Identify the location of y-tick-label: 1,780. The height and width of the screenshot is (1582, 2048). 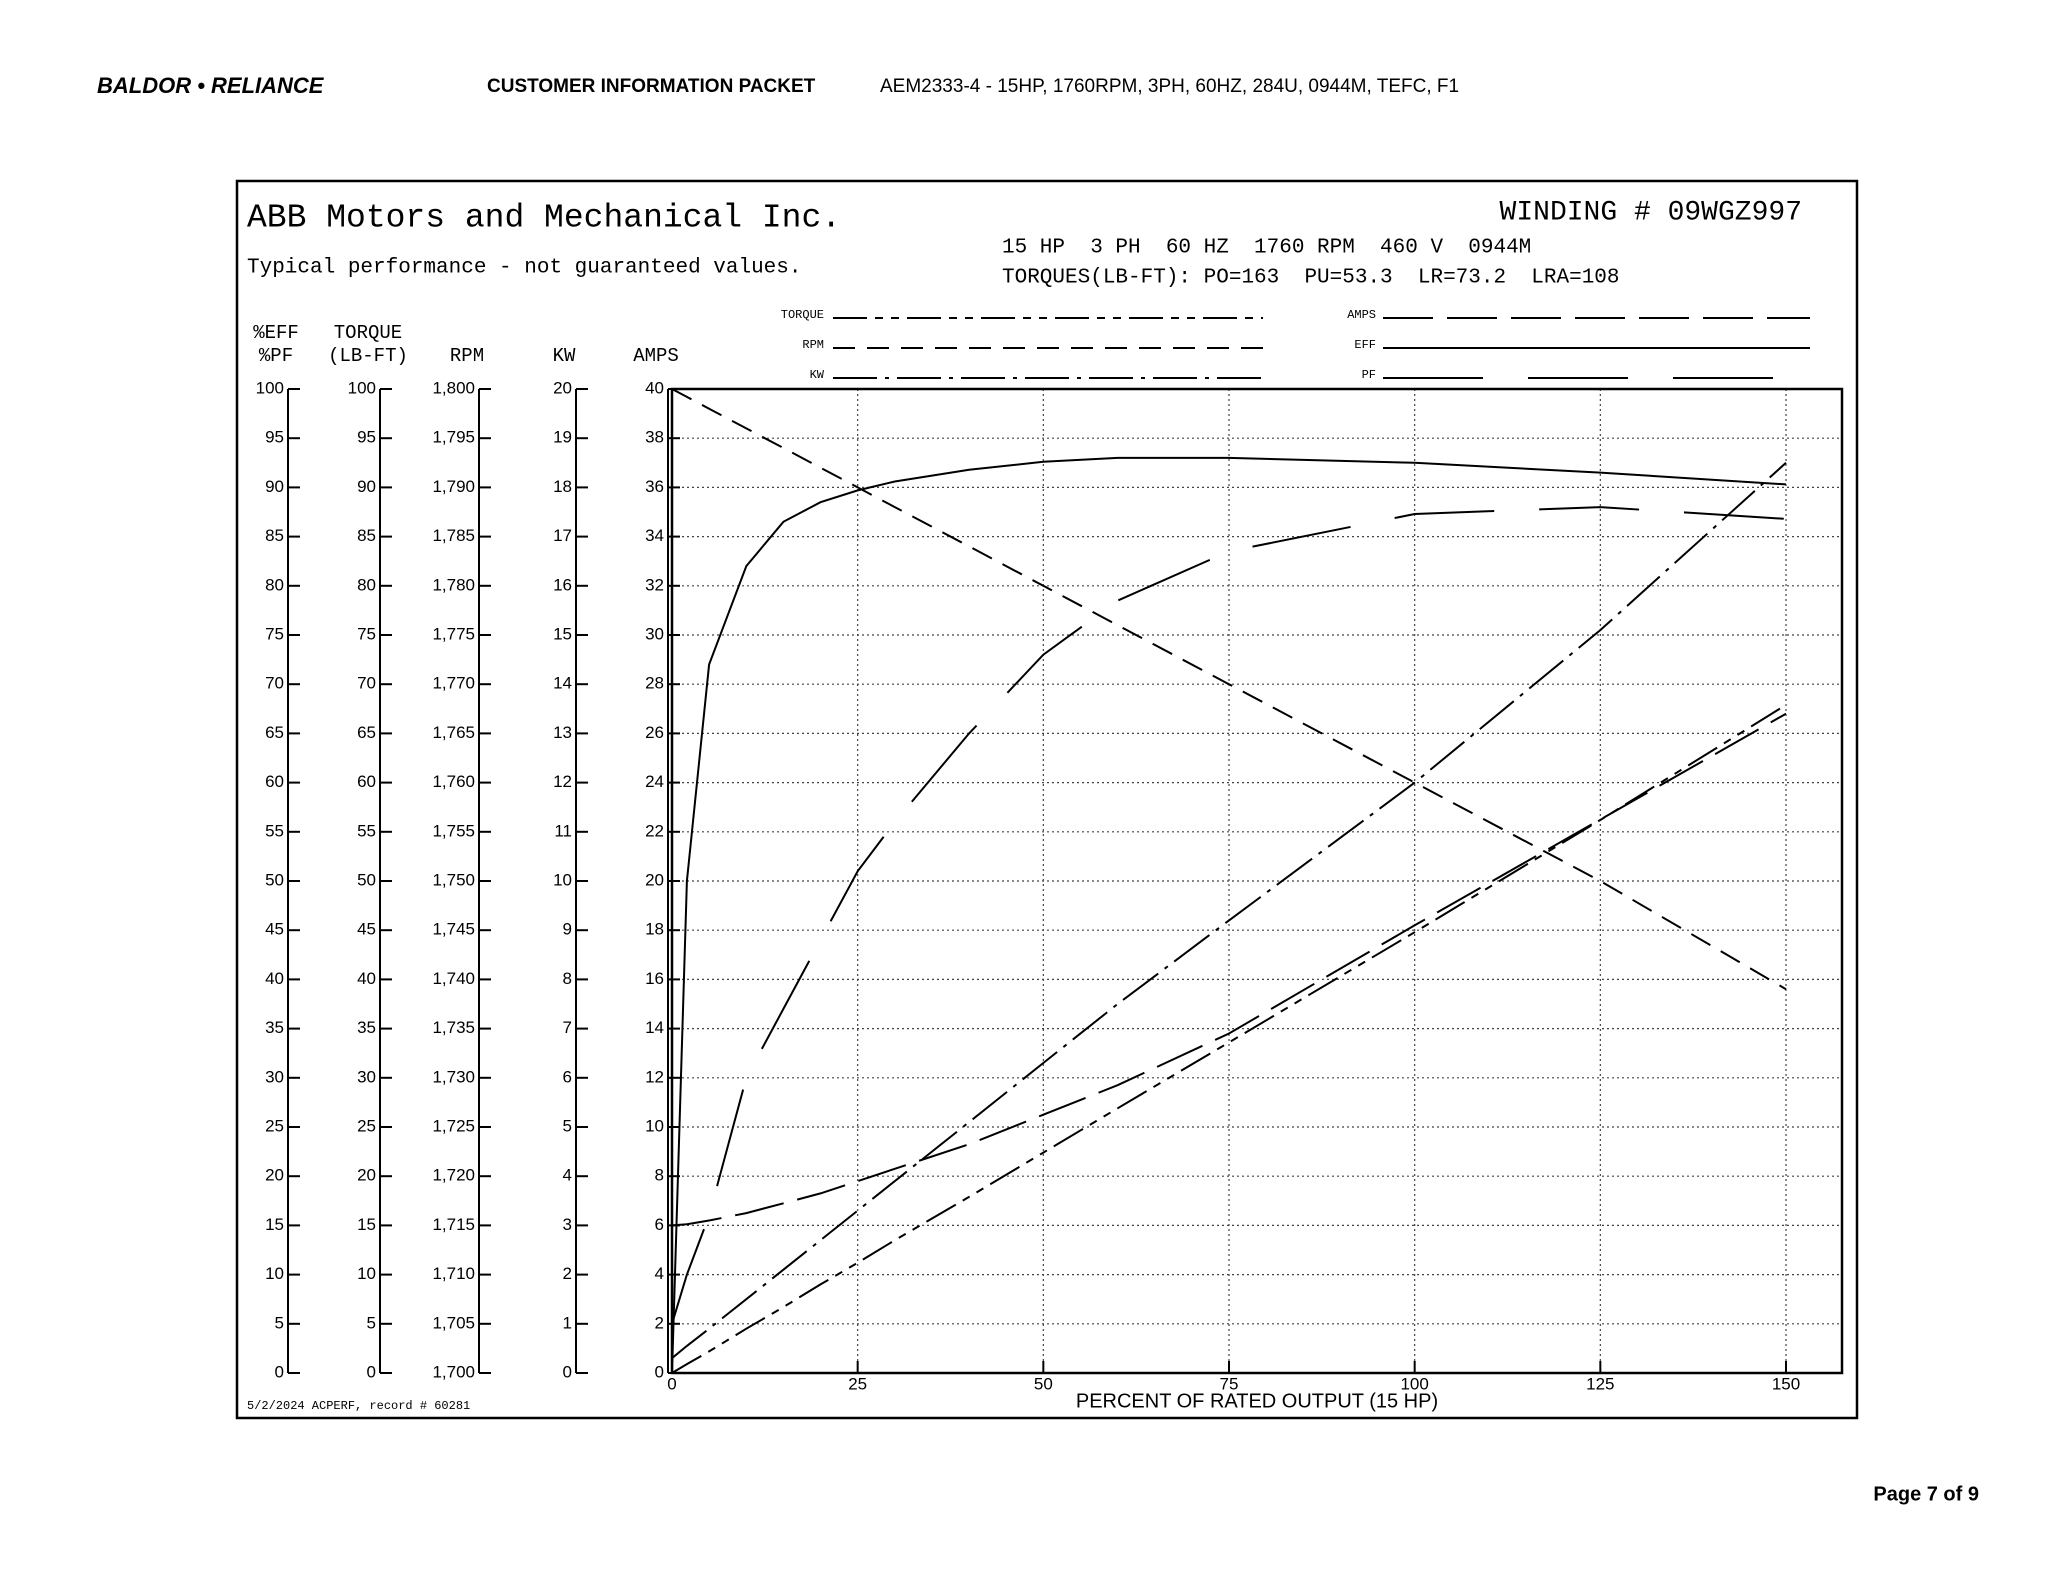
(453, 584).